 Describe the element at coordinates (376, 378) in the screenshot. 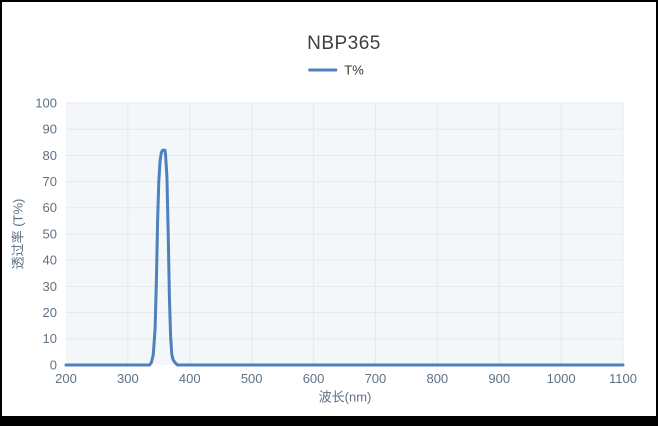

I see `x-tick-label: 700` at that location.